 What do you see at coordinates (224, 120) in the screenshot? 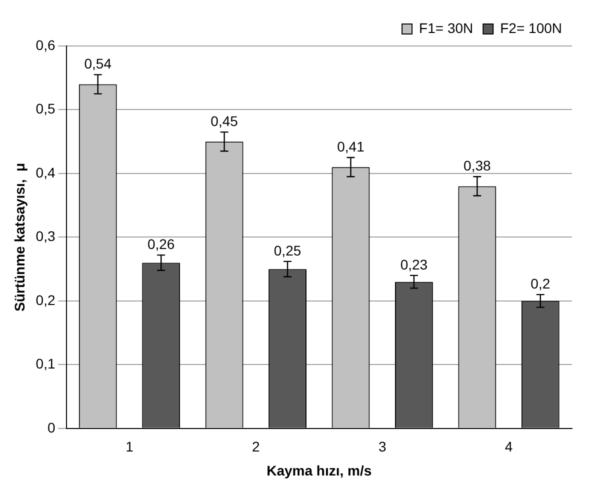
I see `data-label: 0,45` at bounding box center [224, 120].